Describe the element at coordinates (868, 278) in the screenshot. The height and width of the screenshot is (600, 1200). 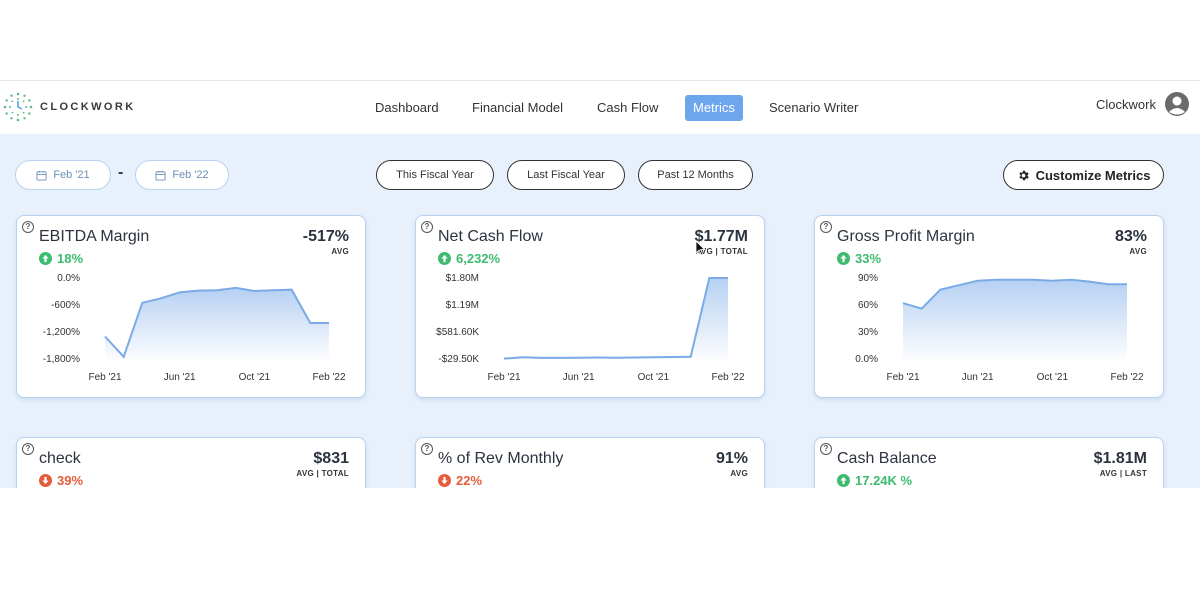
I see `y-tick-label: 90%` at that location.